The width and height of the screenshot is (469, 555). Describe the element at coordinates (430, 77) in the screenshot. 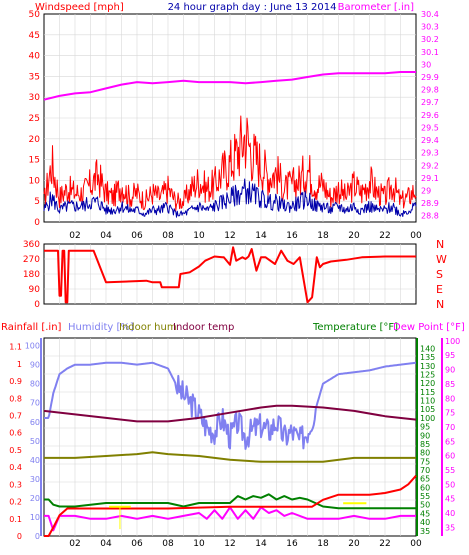

I see `barometer-tick-label: 29.9` at that location.